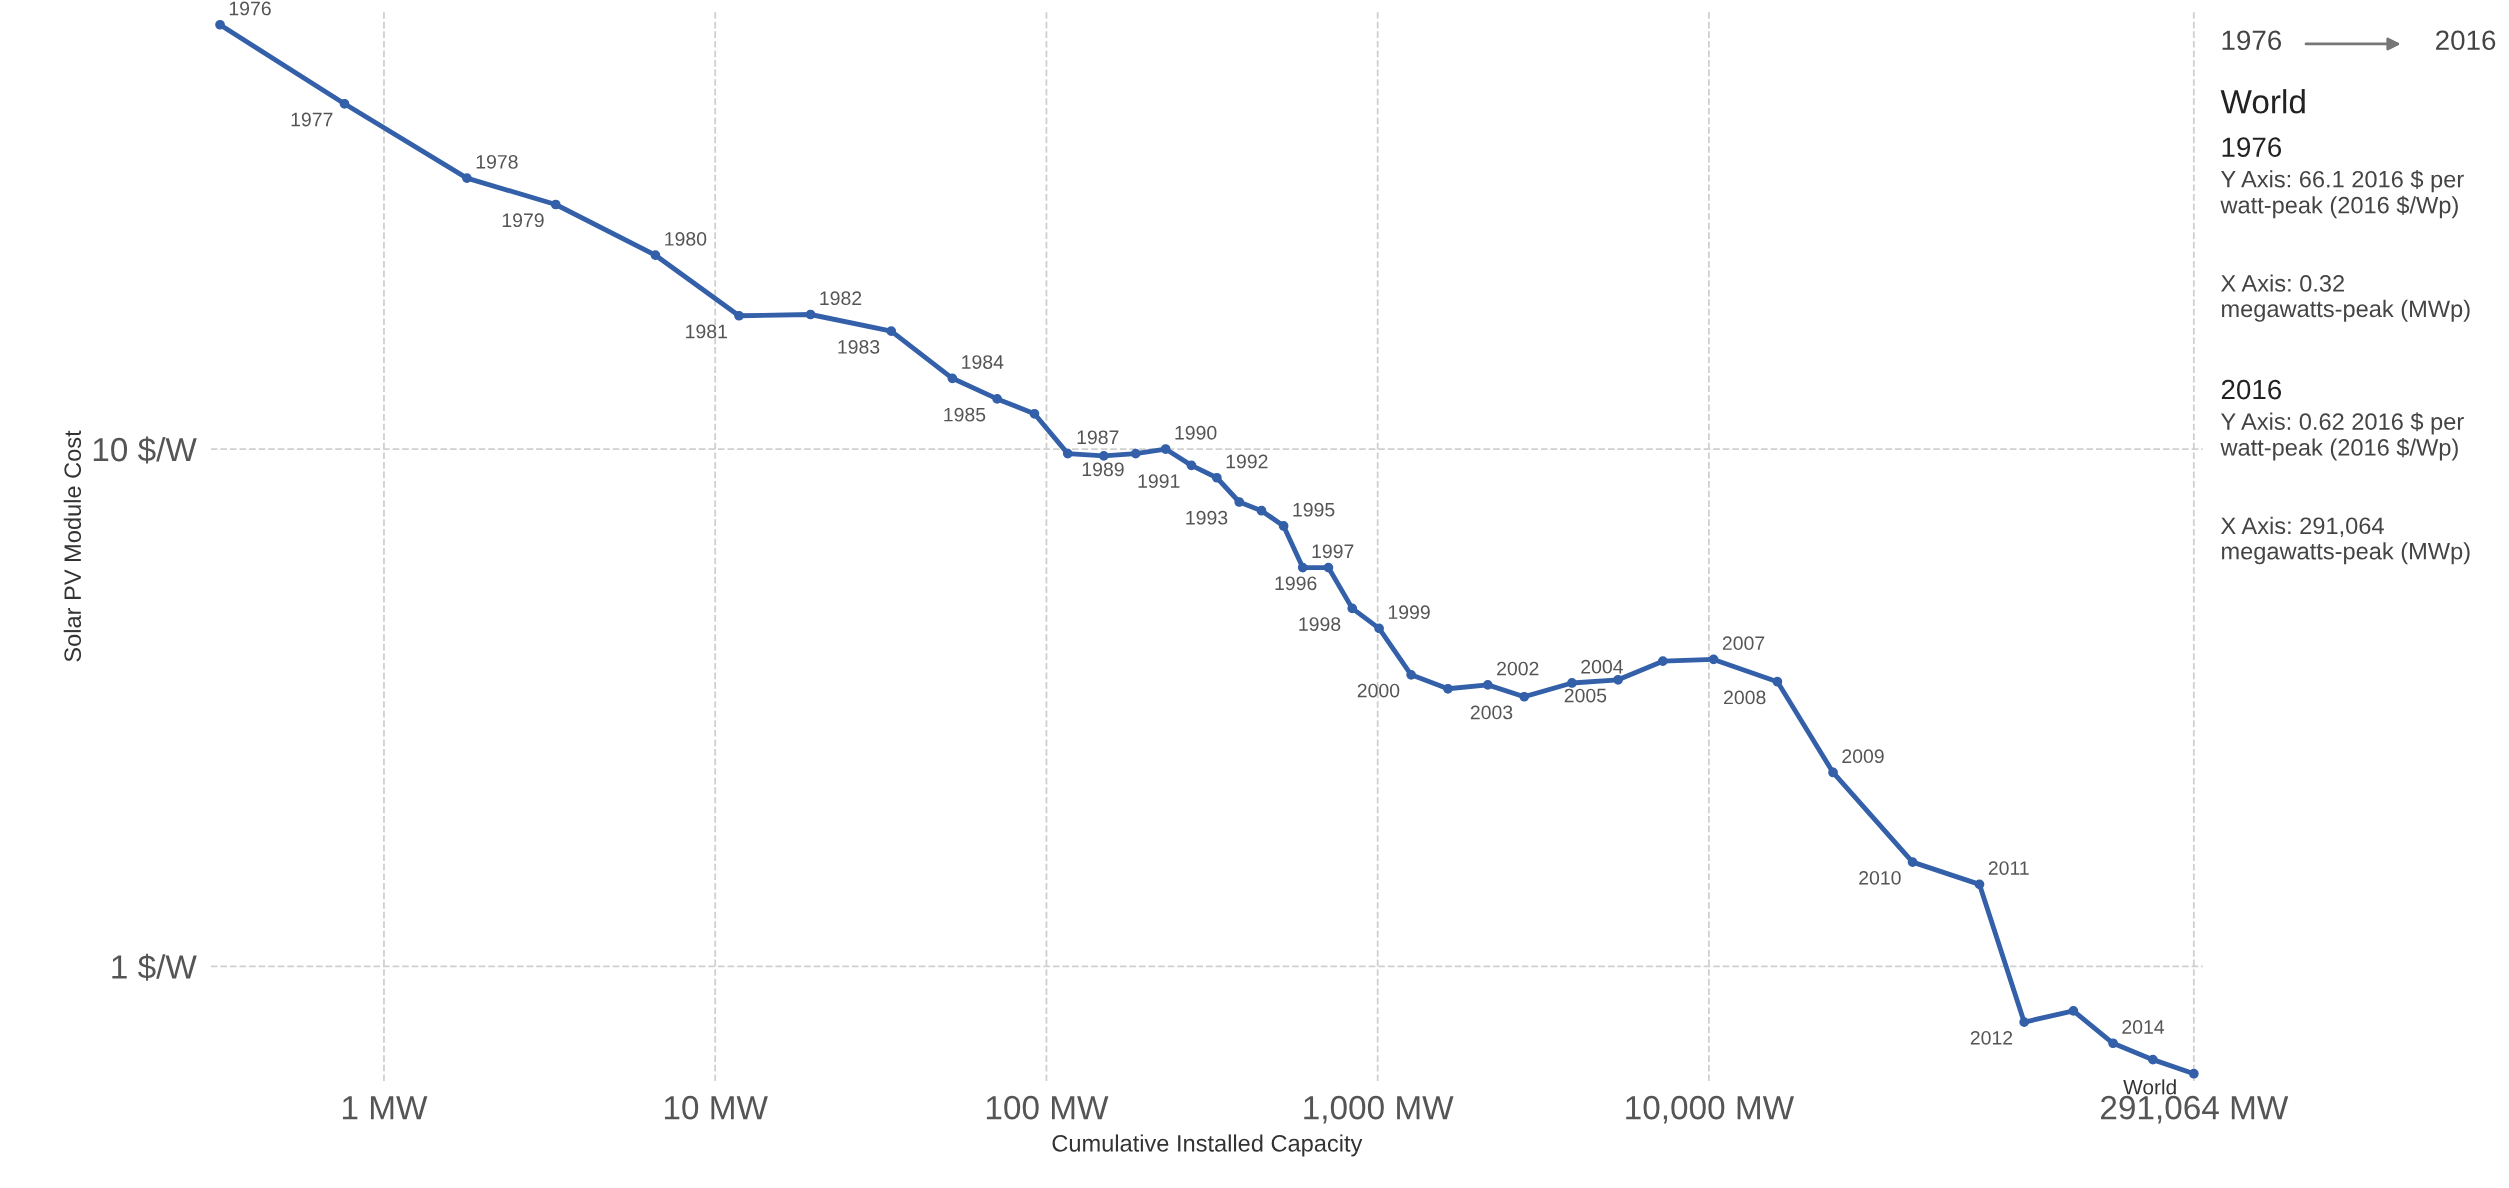  Describe the element at coordinates (965, 414) in the screenshot. I see `annotation: 1985` at that location.